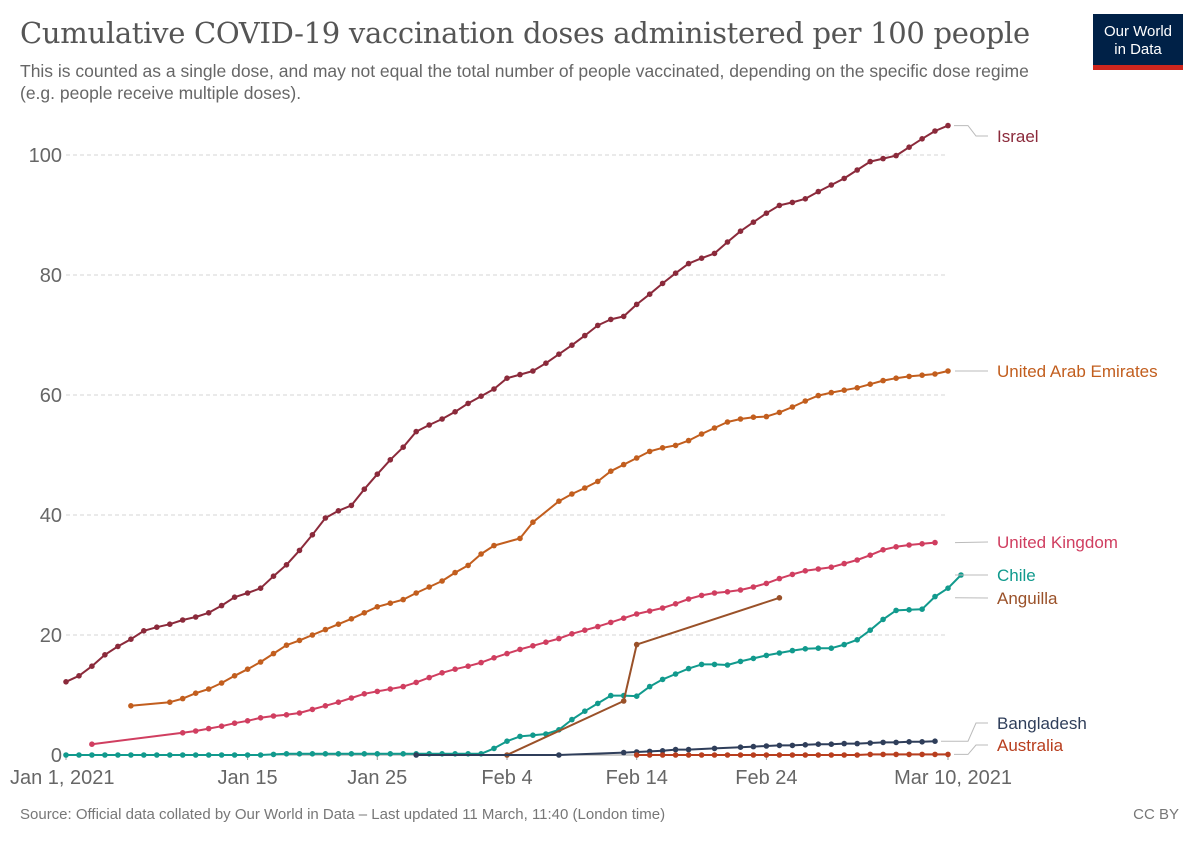 The height and width of the screenshot is (847, 1200). What do you see at coordinates (1156, 814) in the screenshot?
I see `license-link: CC BY` at bounding box center [1156, 814].